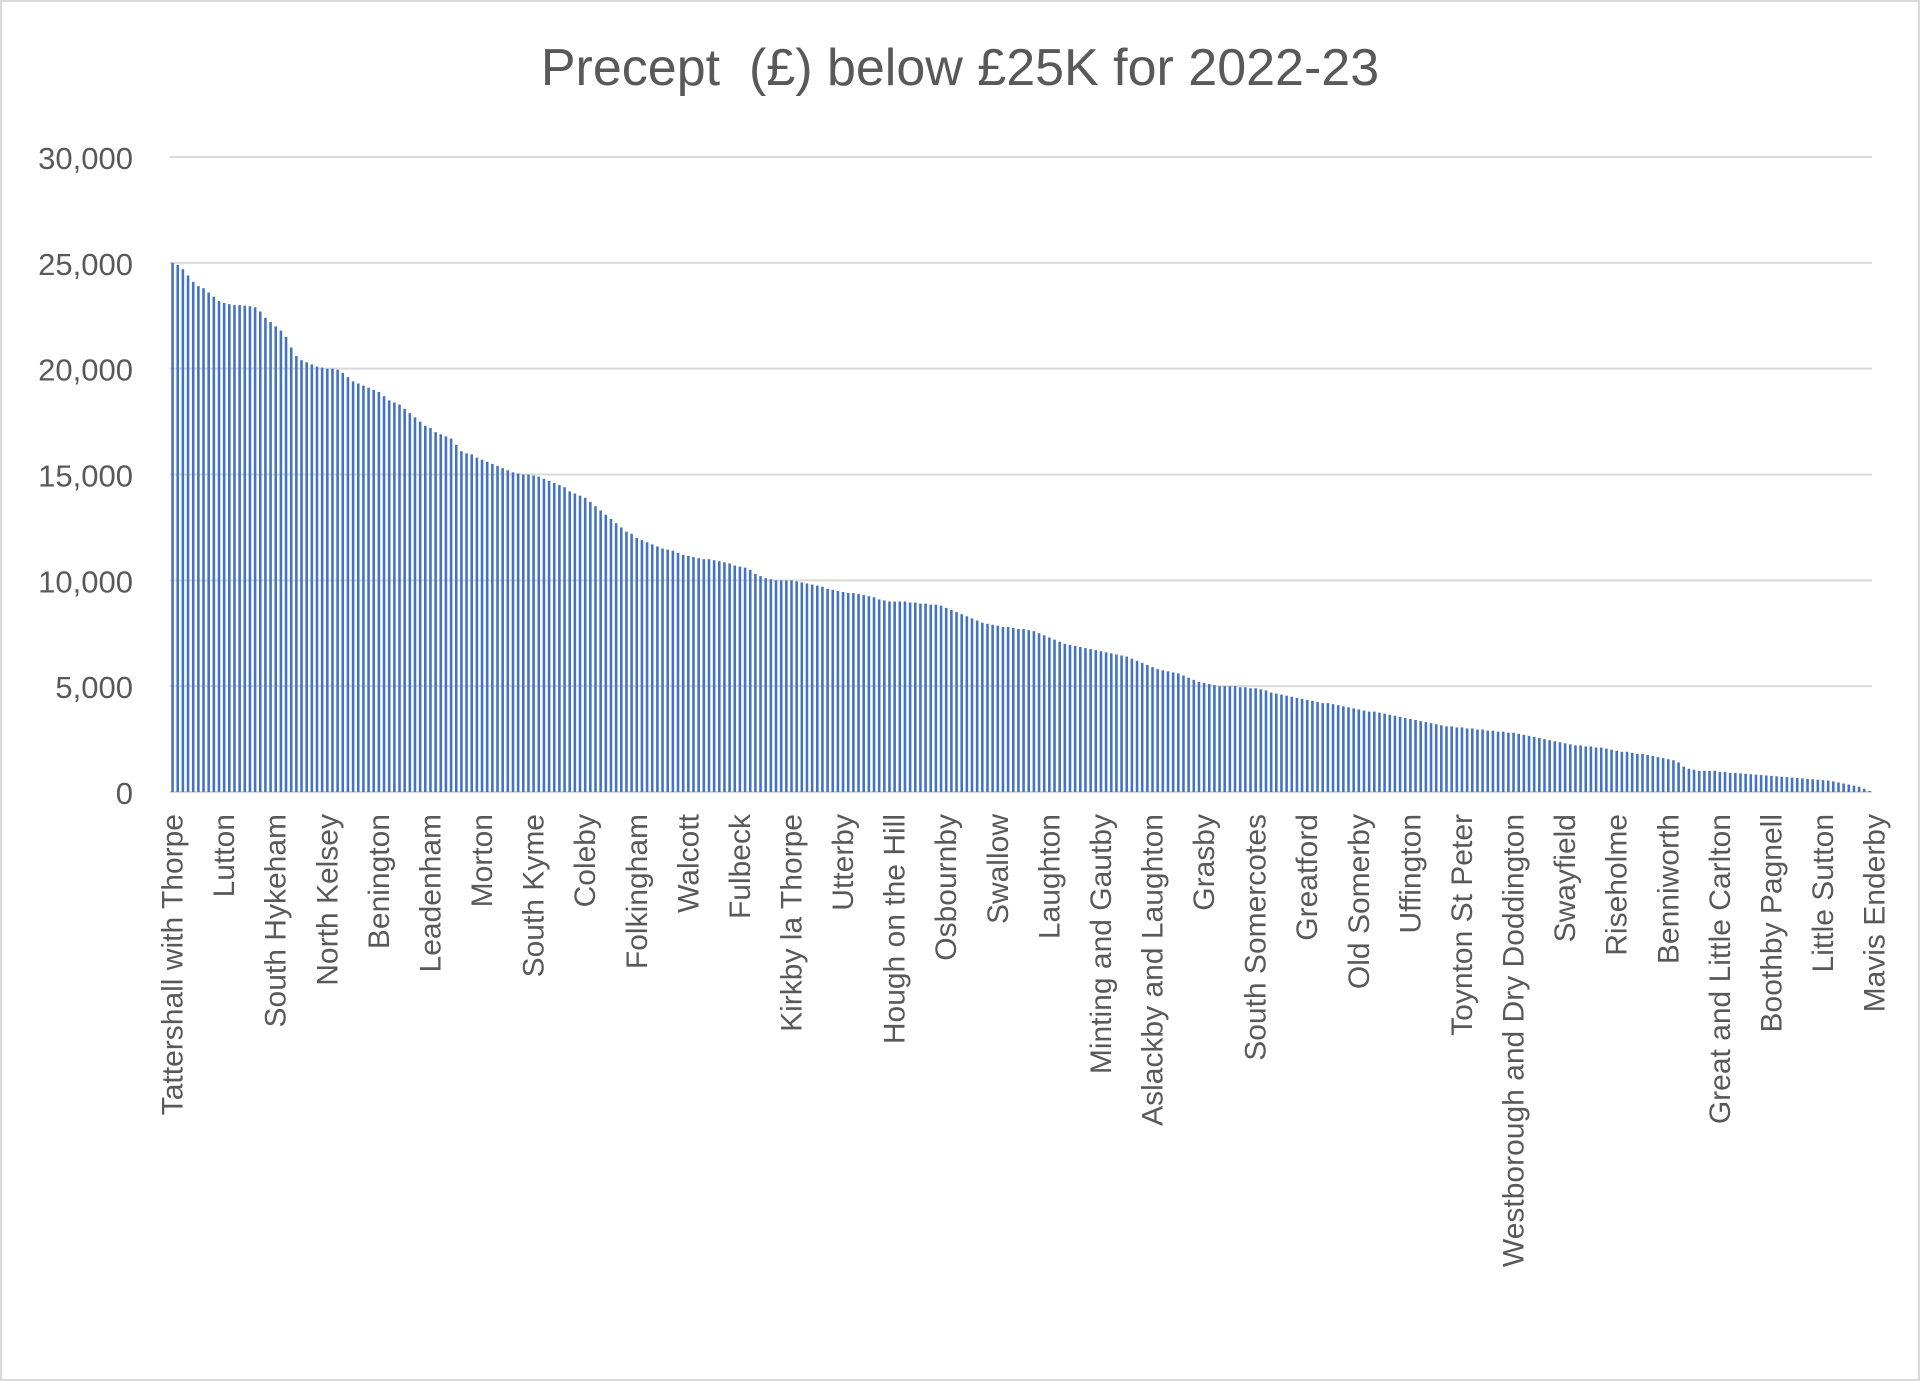 This screenshot has height=1381, width=1920. I want to click on x-tick-label: Mavis Enderby, so click(1875, 913).